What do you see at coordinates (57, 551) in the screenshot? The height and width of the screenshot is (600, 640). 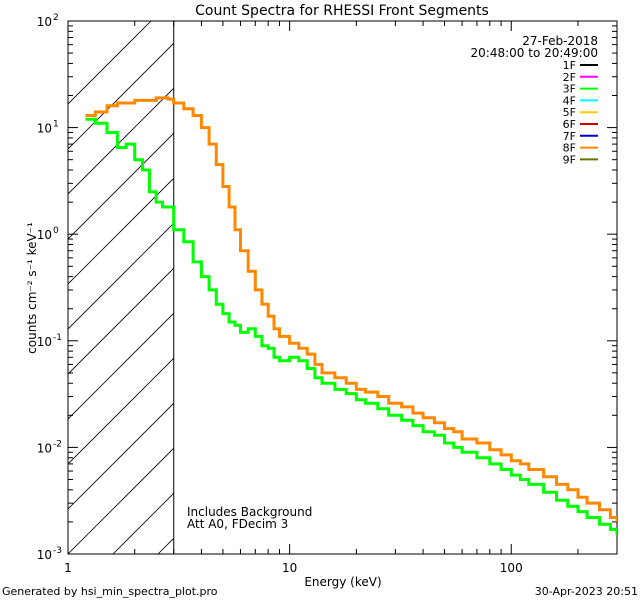 I see `y-tick-exponent: -3` at bounding box center [57, 551].